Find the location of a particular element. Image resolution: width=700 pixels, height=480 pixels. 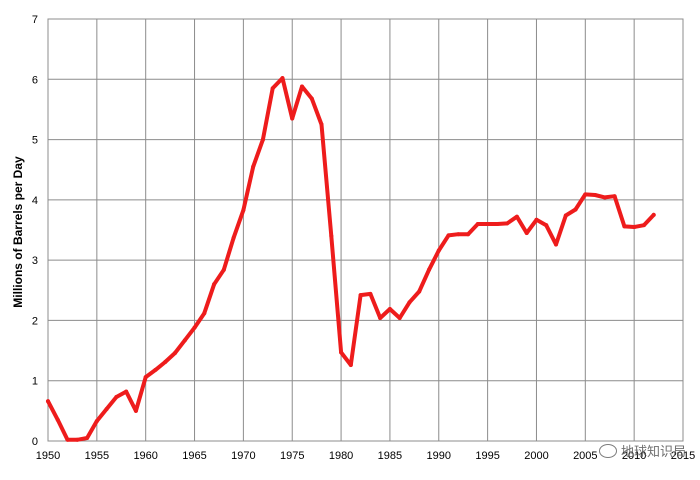

x-tick-label: 2015 is located at coordinates (683, 456).